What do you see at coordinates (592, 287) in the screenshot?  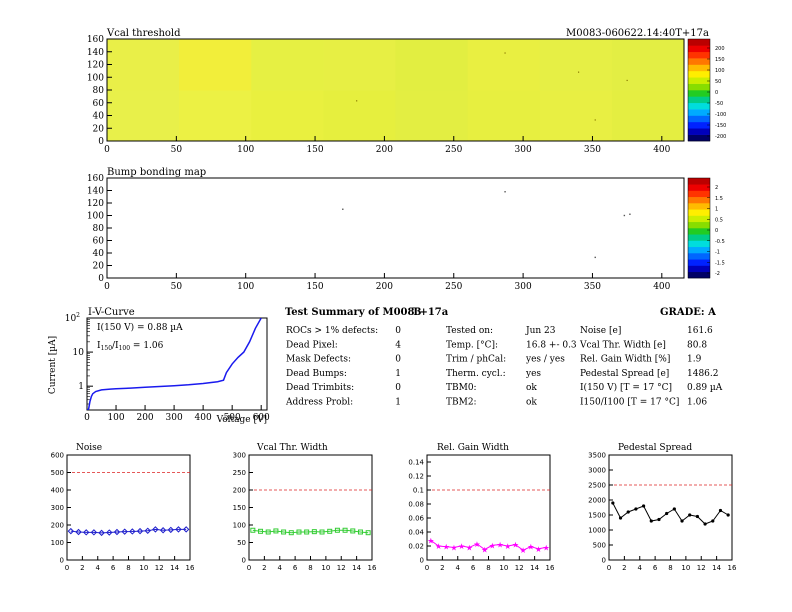 I see `bump-xtick-label: 350` at bounding box center [592, 287].